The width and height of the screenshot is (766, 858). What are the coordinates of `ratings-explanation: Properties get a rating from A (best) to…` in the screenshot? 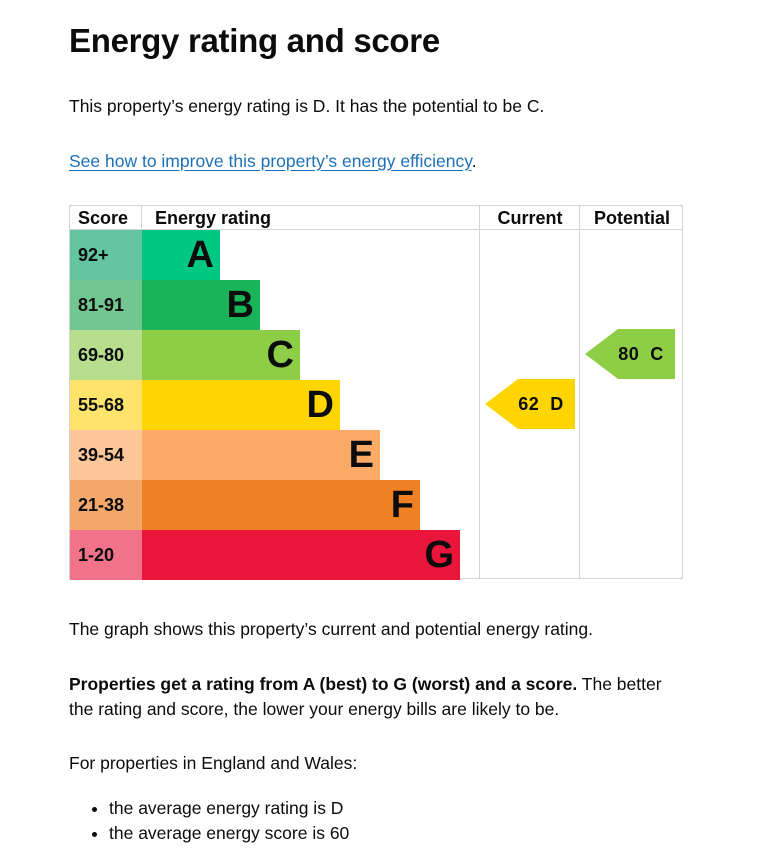 It's located at (379, 697).